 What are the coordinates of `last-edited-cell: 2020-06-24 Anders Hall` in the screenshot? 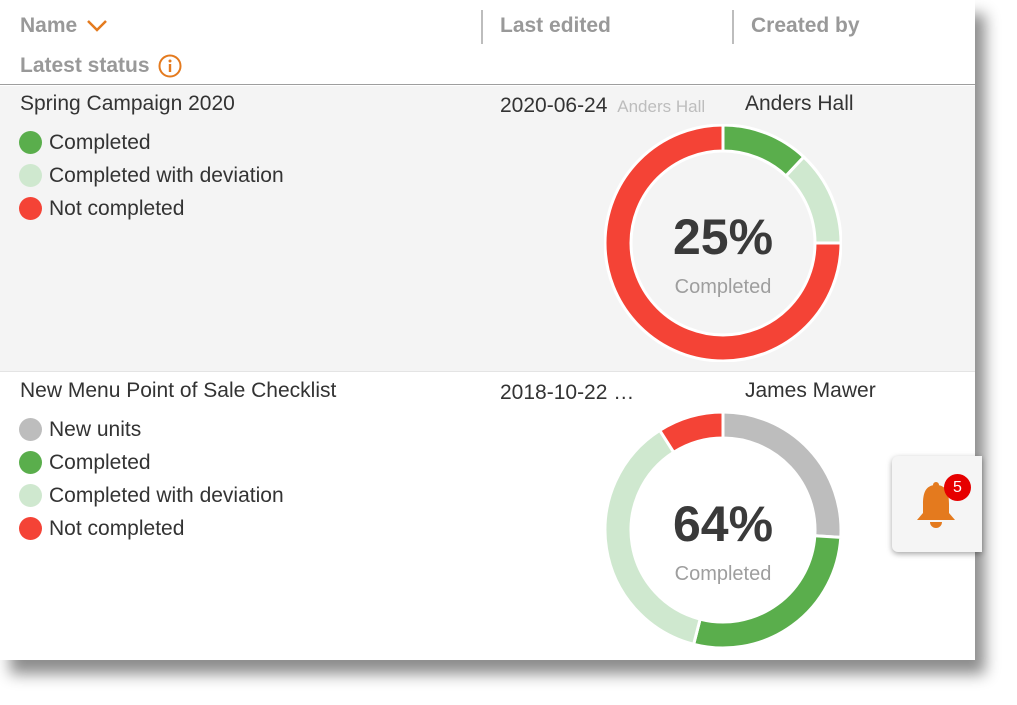 It's located at (602, 106).